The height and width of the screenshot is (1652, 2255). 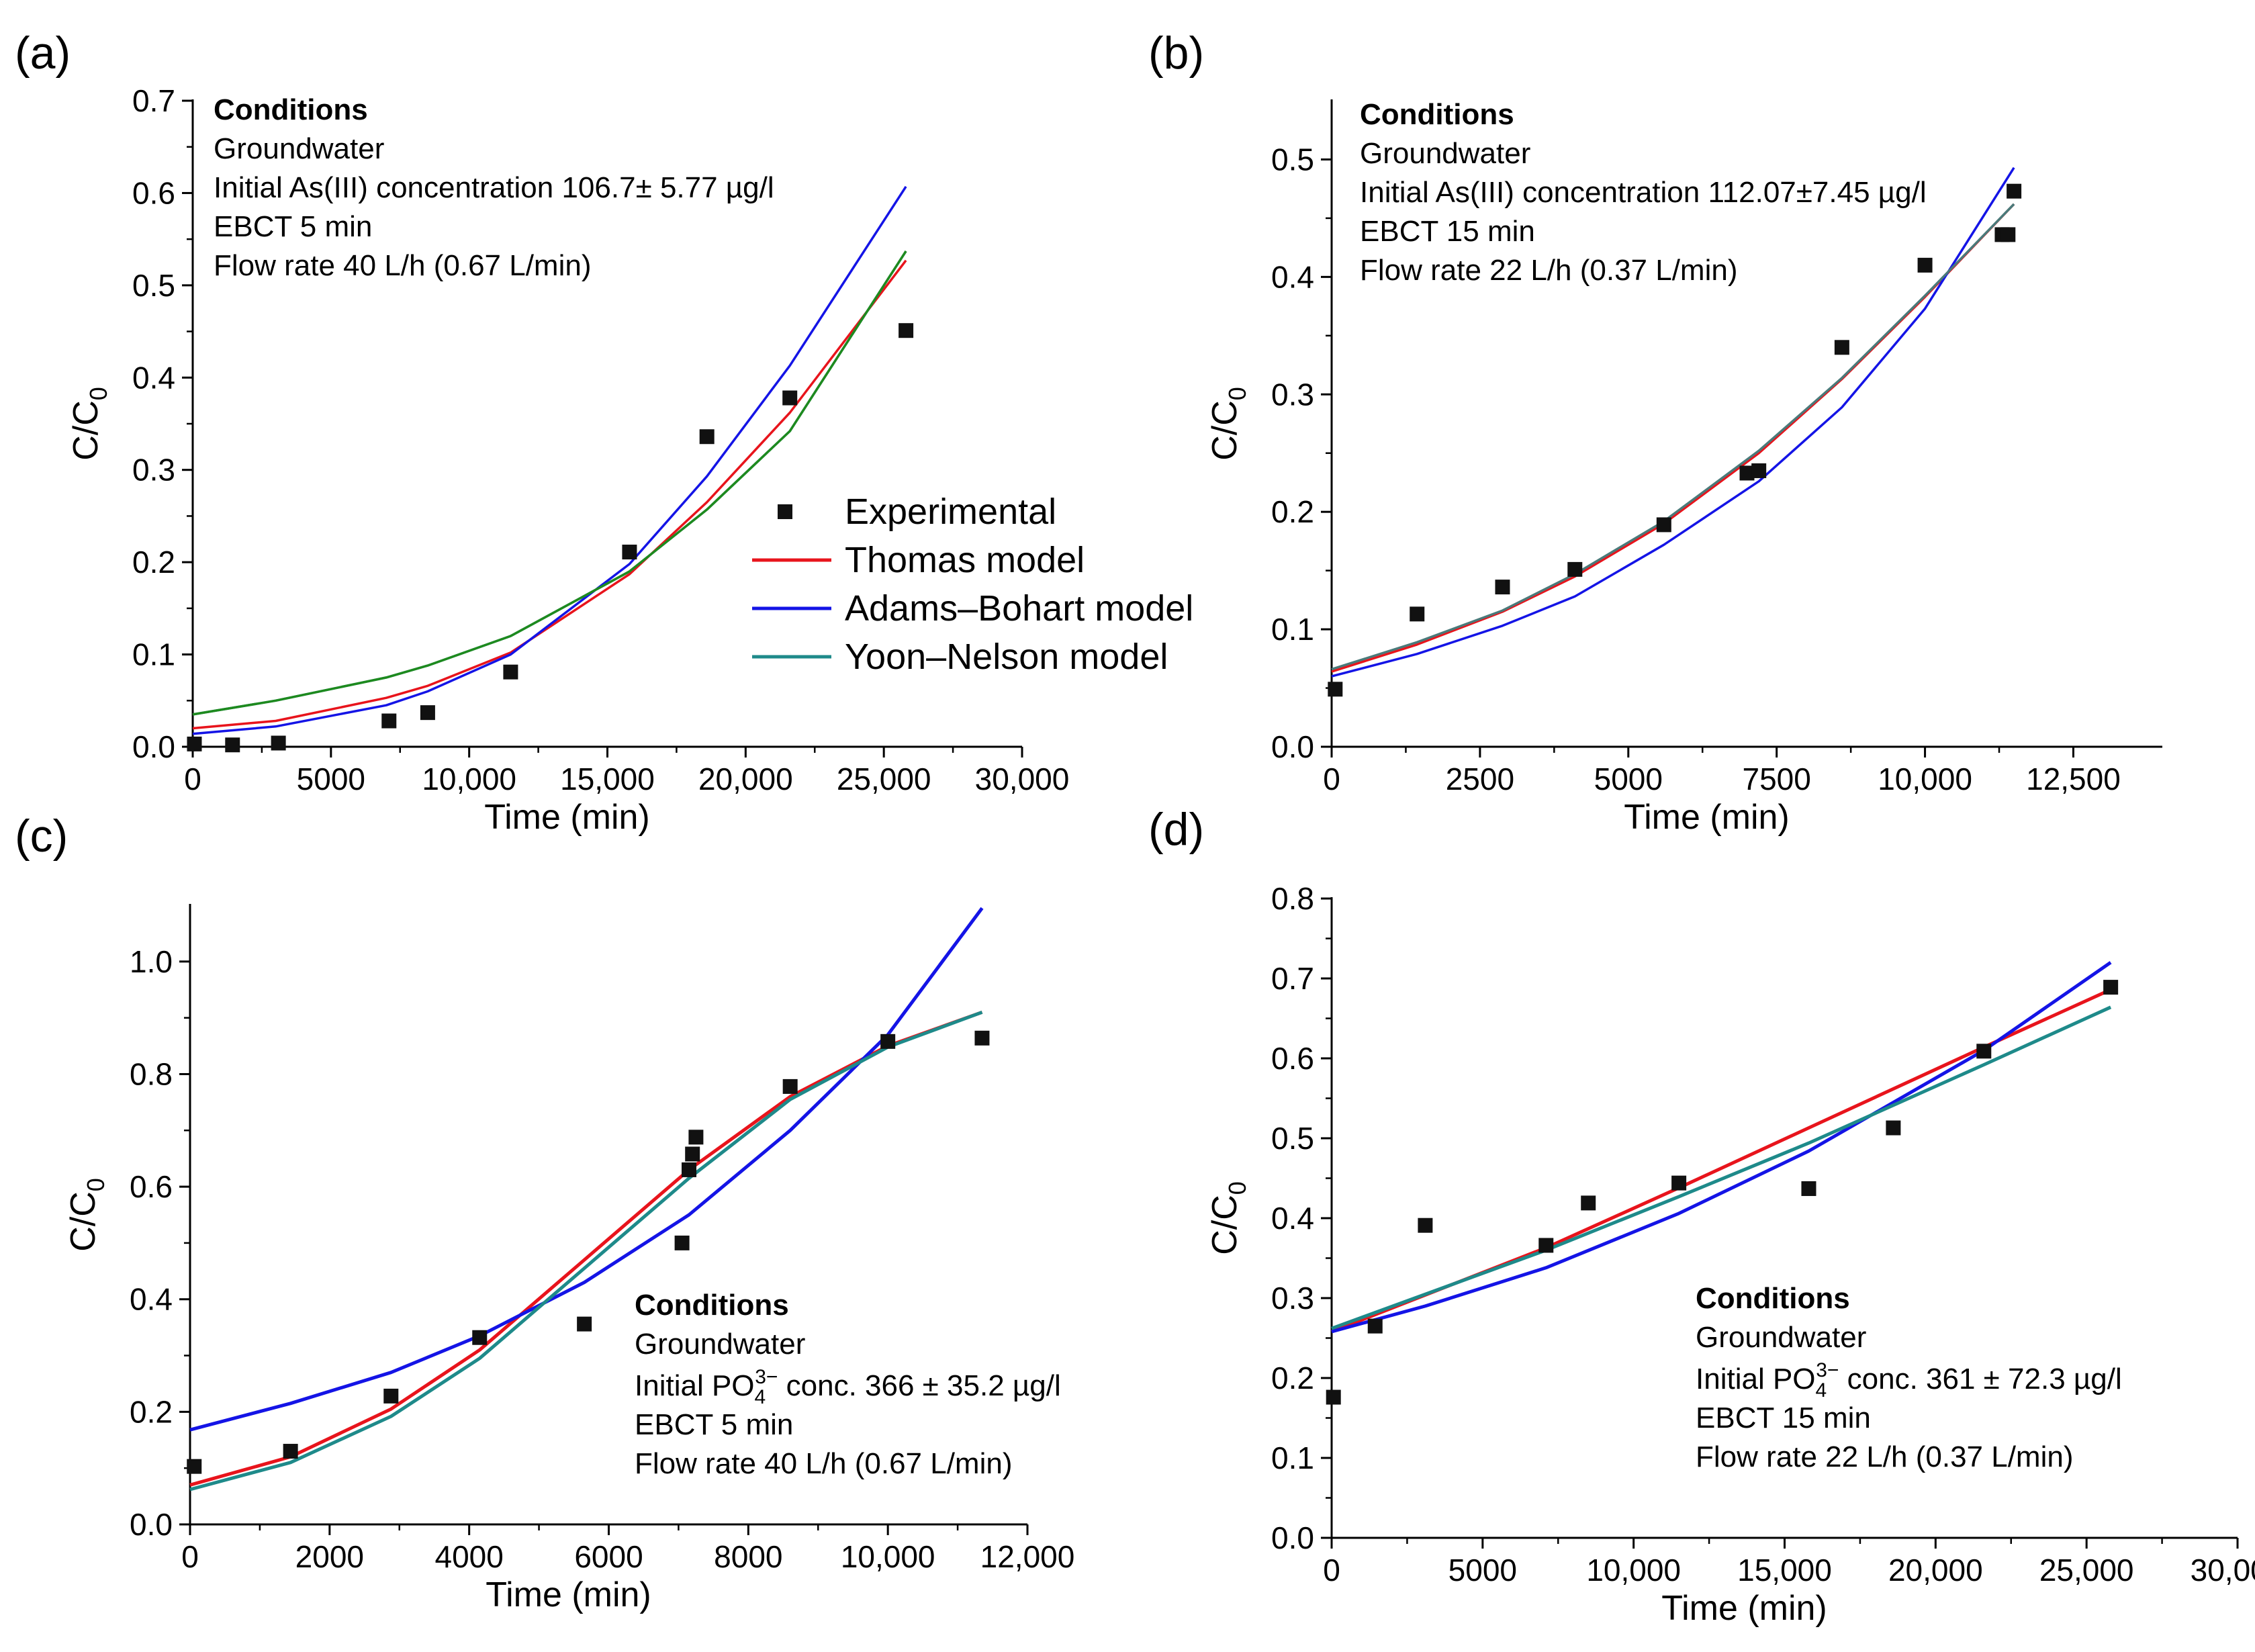 What do you see at coordinates (468, 1556) in the screenshot?
I see `x-tick-label: 4000` at bounding box center [468, 1556].